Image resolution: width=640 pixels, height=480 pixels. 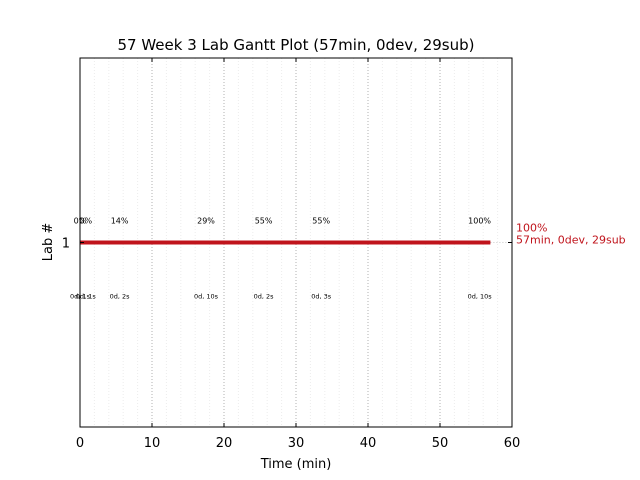 What do you see at coordinates (512, 443) in the screenshot?
I see `x-tick-label: 60` at bounding box center [512, 443].